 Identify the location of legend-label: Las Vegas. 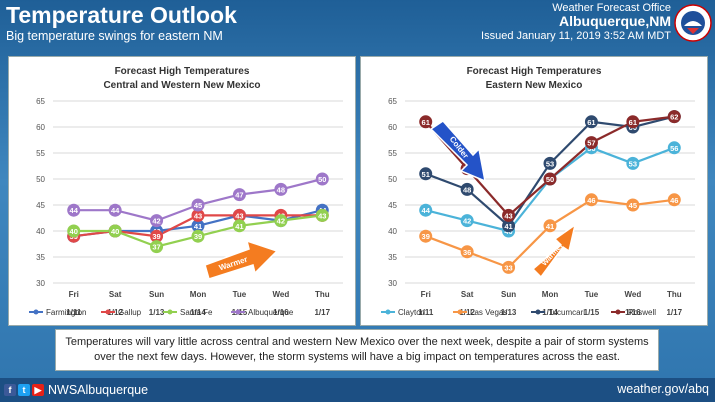
(488, 312).